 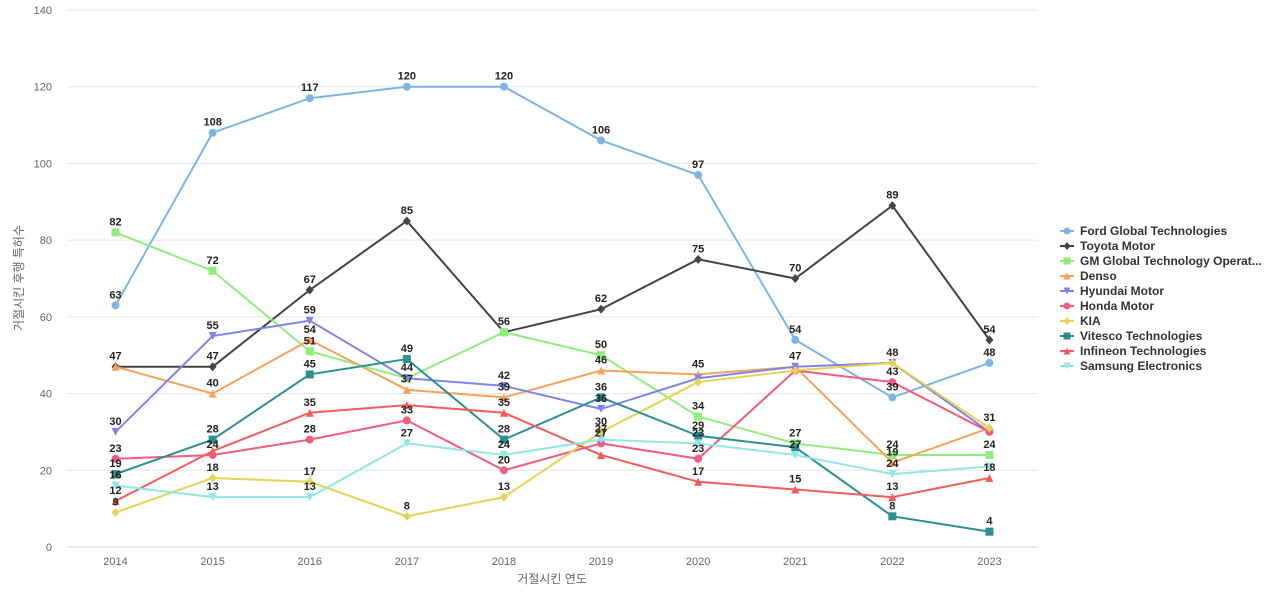 I want to click on legend-item: Hyundai Motor, so click(x=1112, y=291).